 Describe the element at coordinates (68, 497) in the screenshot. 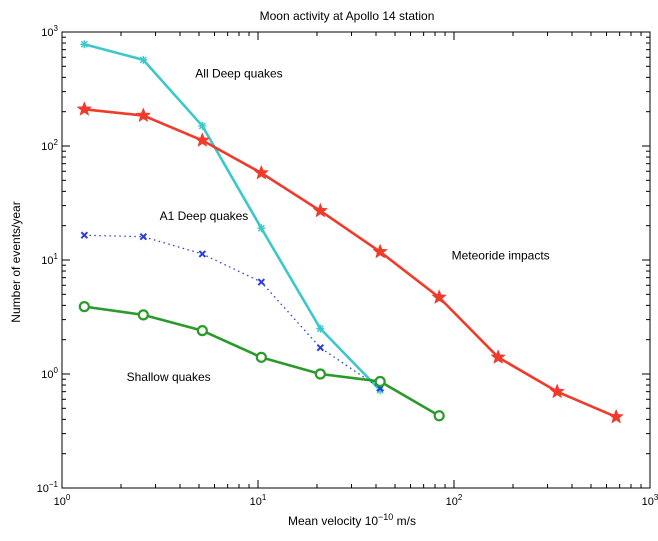

I see `x-tick-label-exponent: 0` at that location.